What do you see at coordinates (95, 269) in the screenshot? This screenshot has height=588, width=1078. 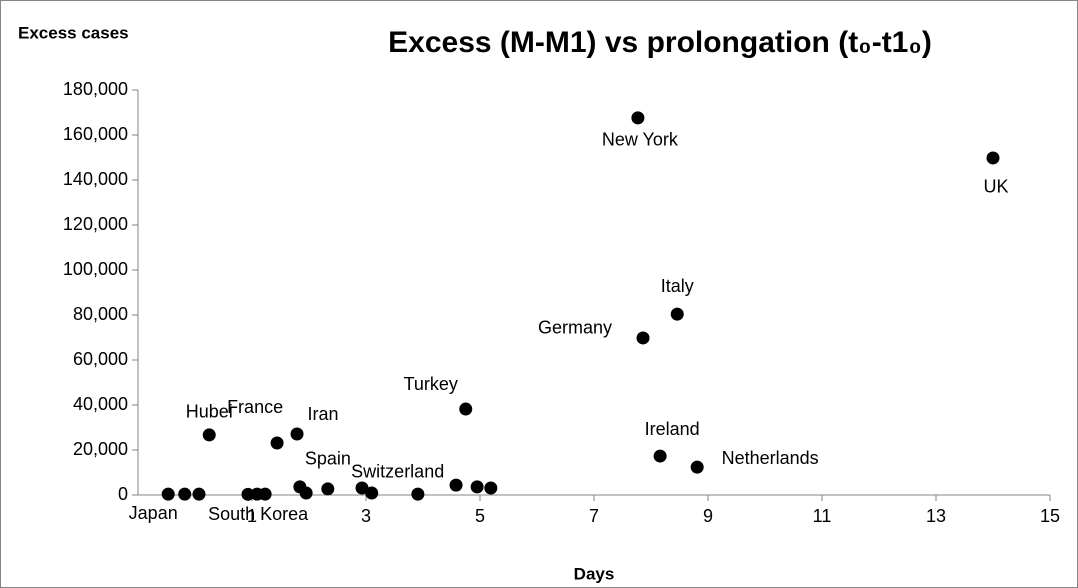 I see `y-tick-label: 100,000` at bounding box center [95, 269].